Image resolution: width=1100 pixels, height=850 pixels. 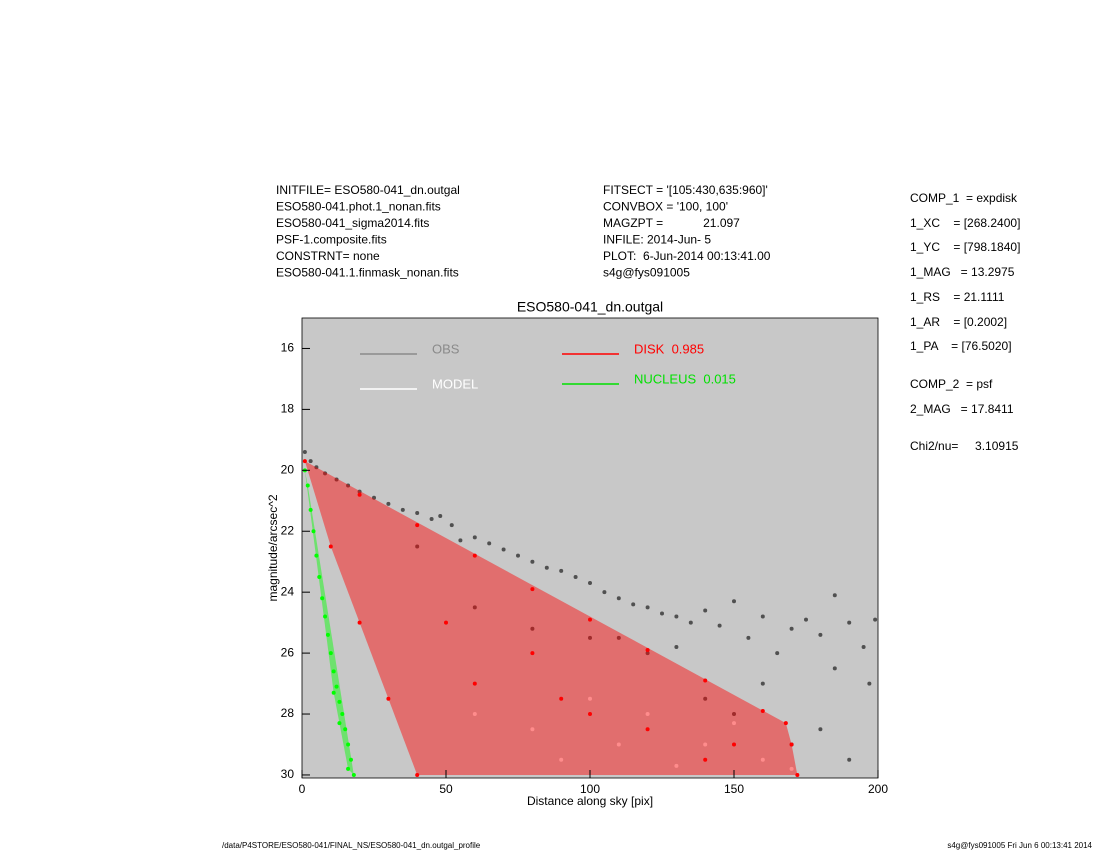 What do you see at coordinates (590, 801) in the screenshot?
I see `x-axis-label: Distance along sky [pix]` at bounding box center [590, 801].